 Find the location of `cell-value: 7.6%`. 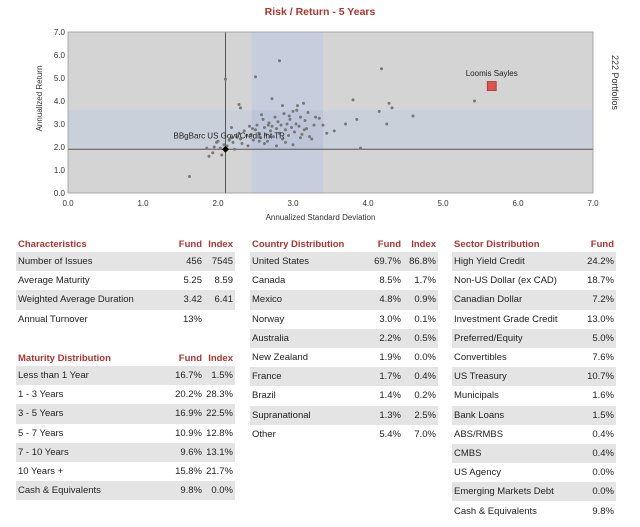

cell-value: 7.6% is located at coordinates (603, 358).